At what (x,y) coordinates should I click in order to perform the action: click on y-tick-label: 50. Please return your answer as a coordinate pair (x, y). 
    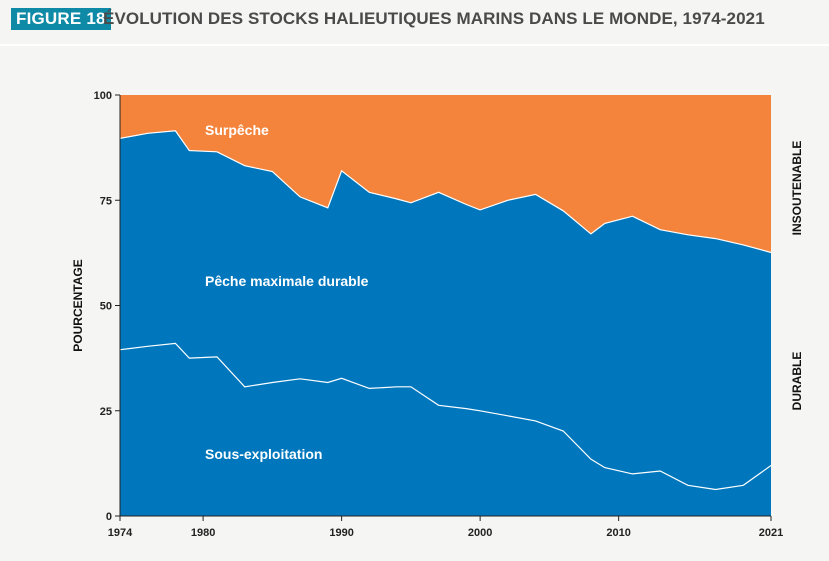
    Looking at the image, I should click on (106, 307).